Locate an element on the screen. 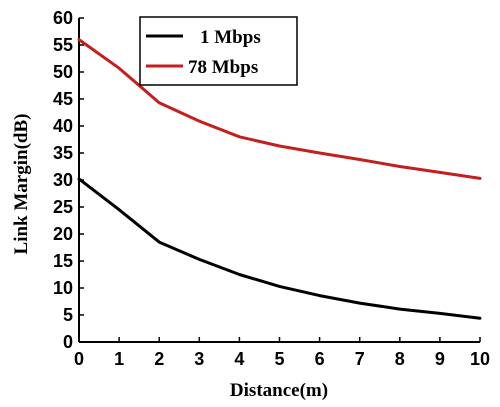 The height and width of the screenshot is (407, 500). y-tick-label: 25 is located at coordinates (63, 207).